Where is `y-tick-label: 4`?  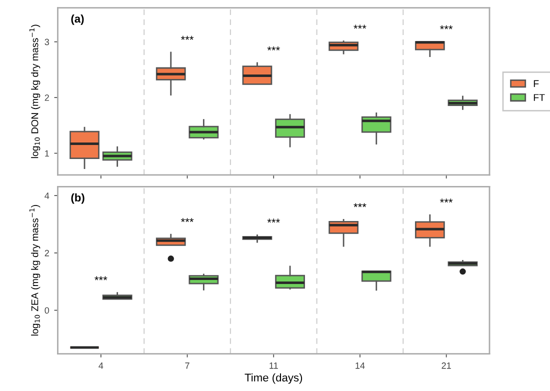
y-tick-label: 4 is located at coordinates (47, 195).